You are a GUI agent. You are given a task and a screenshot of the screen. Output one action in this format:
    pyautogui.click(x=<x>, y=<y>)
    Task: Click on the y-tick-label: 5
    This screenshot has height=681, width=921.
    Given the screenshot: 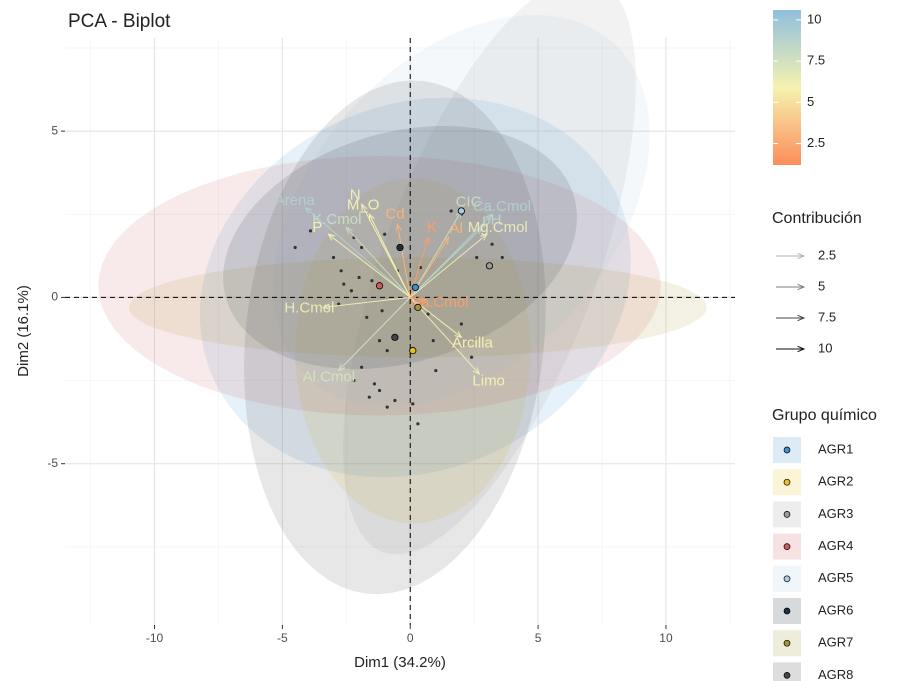 What is the action you would take?
    pyautogui.click(x=54, y=130)
    